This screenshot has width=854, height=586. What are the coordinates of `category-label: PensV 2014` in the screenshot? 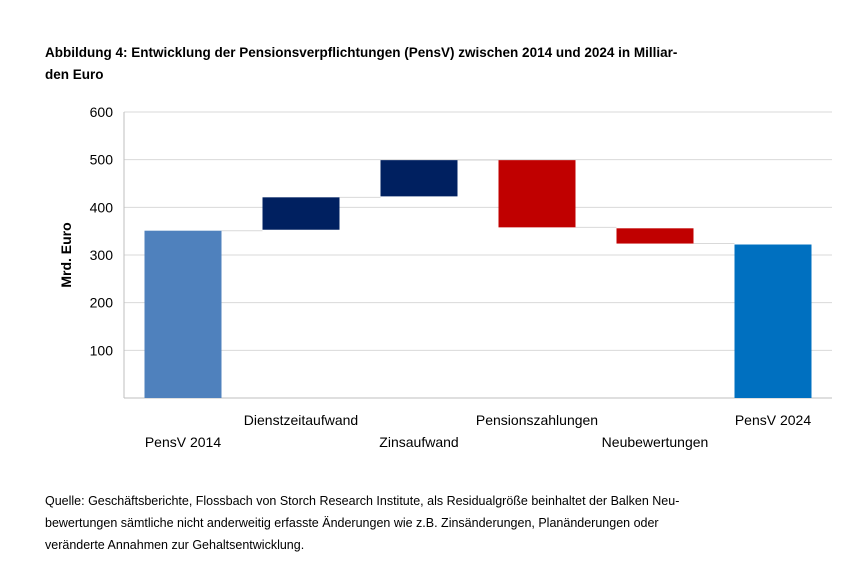 It's located at (183, 442).